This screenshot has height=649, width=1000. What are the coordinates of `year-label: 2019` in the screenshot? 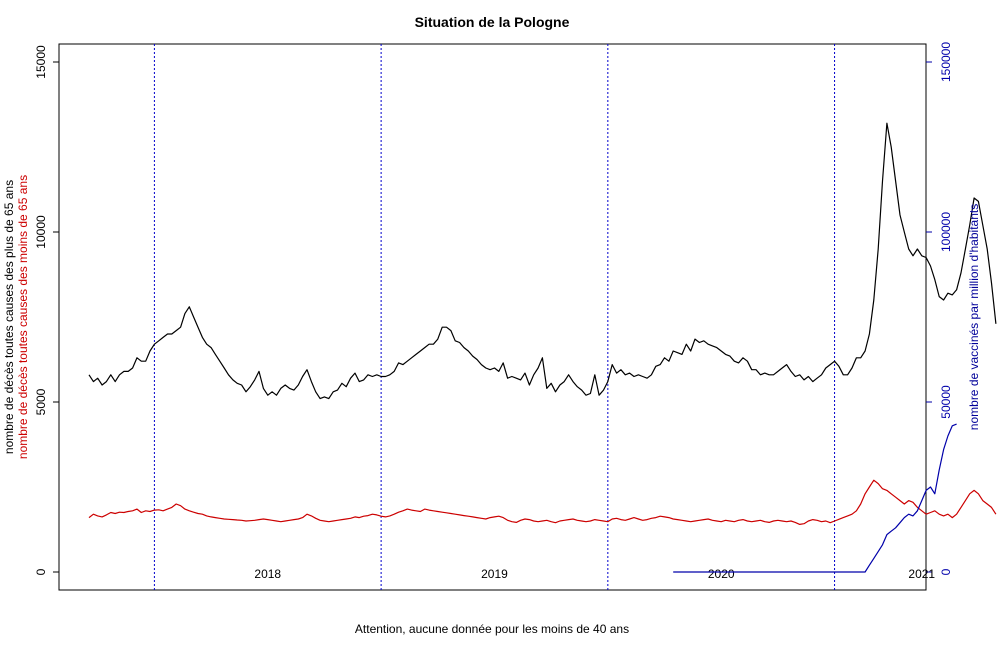 It's located at (494, 574).